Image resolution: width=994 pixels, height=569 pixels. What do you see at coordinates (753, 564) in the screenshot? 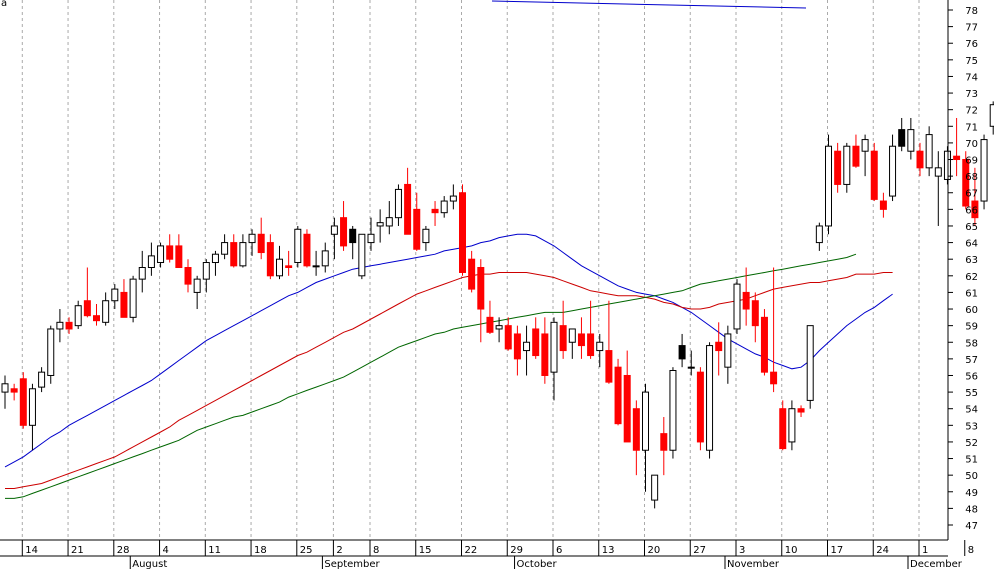
I see `month-label: November` at bounding box center [753, 564].